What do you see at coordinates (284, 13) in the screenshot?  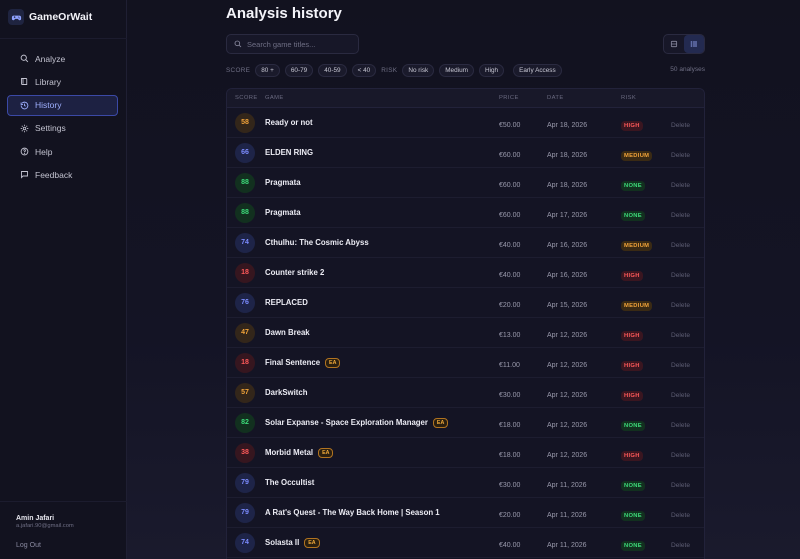 I see `page-title: Analysis history` at bounding box center [284, 13].